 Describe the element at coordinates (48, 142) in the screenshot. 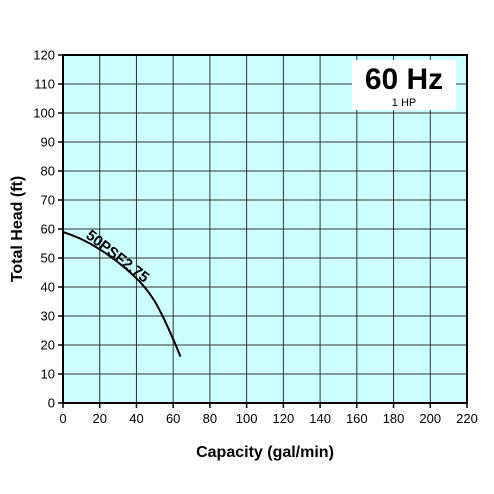

I see `y-tick-label: 90` at that location.